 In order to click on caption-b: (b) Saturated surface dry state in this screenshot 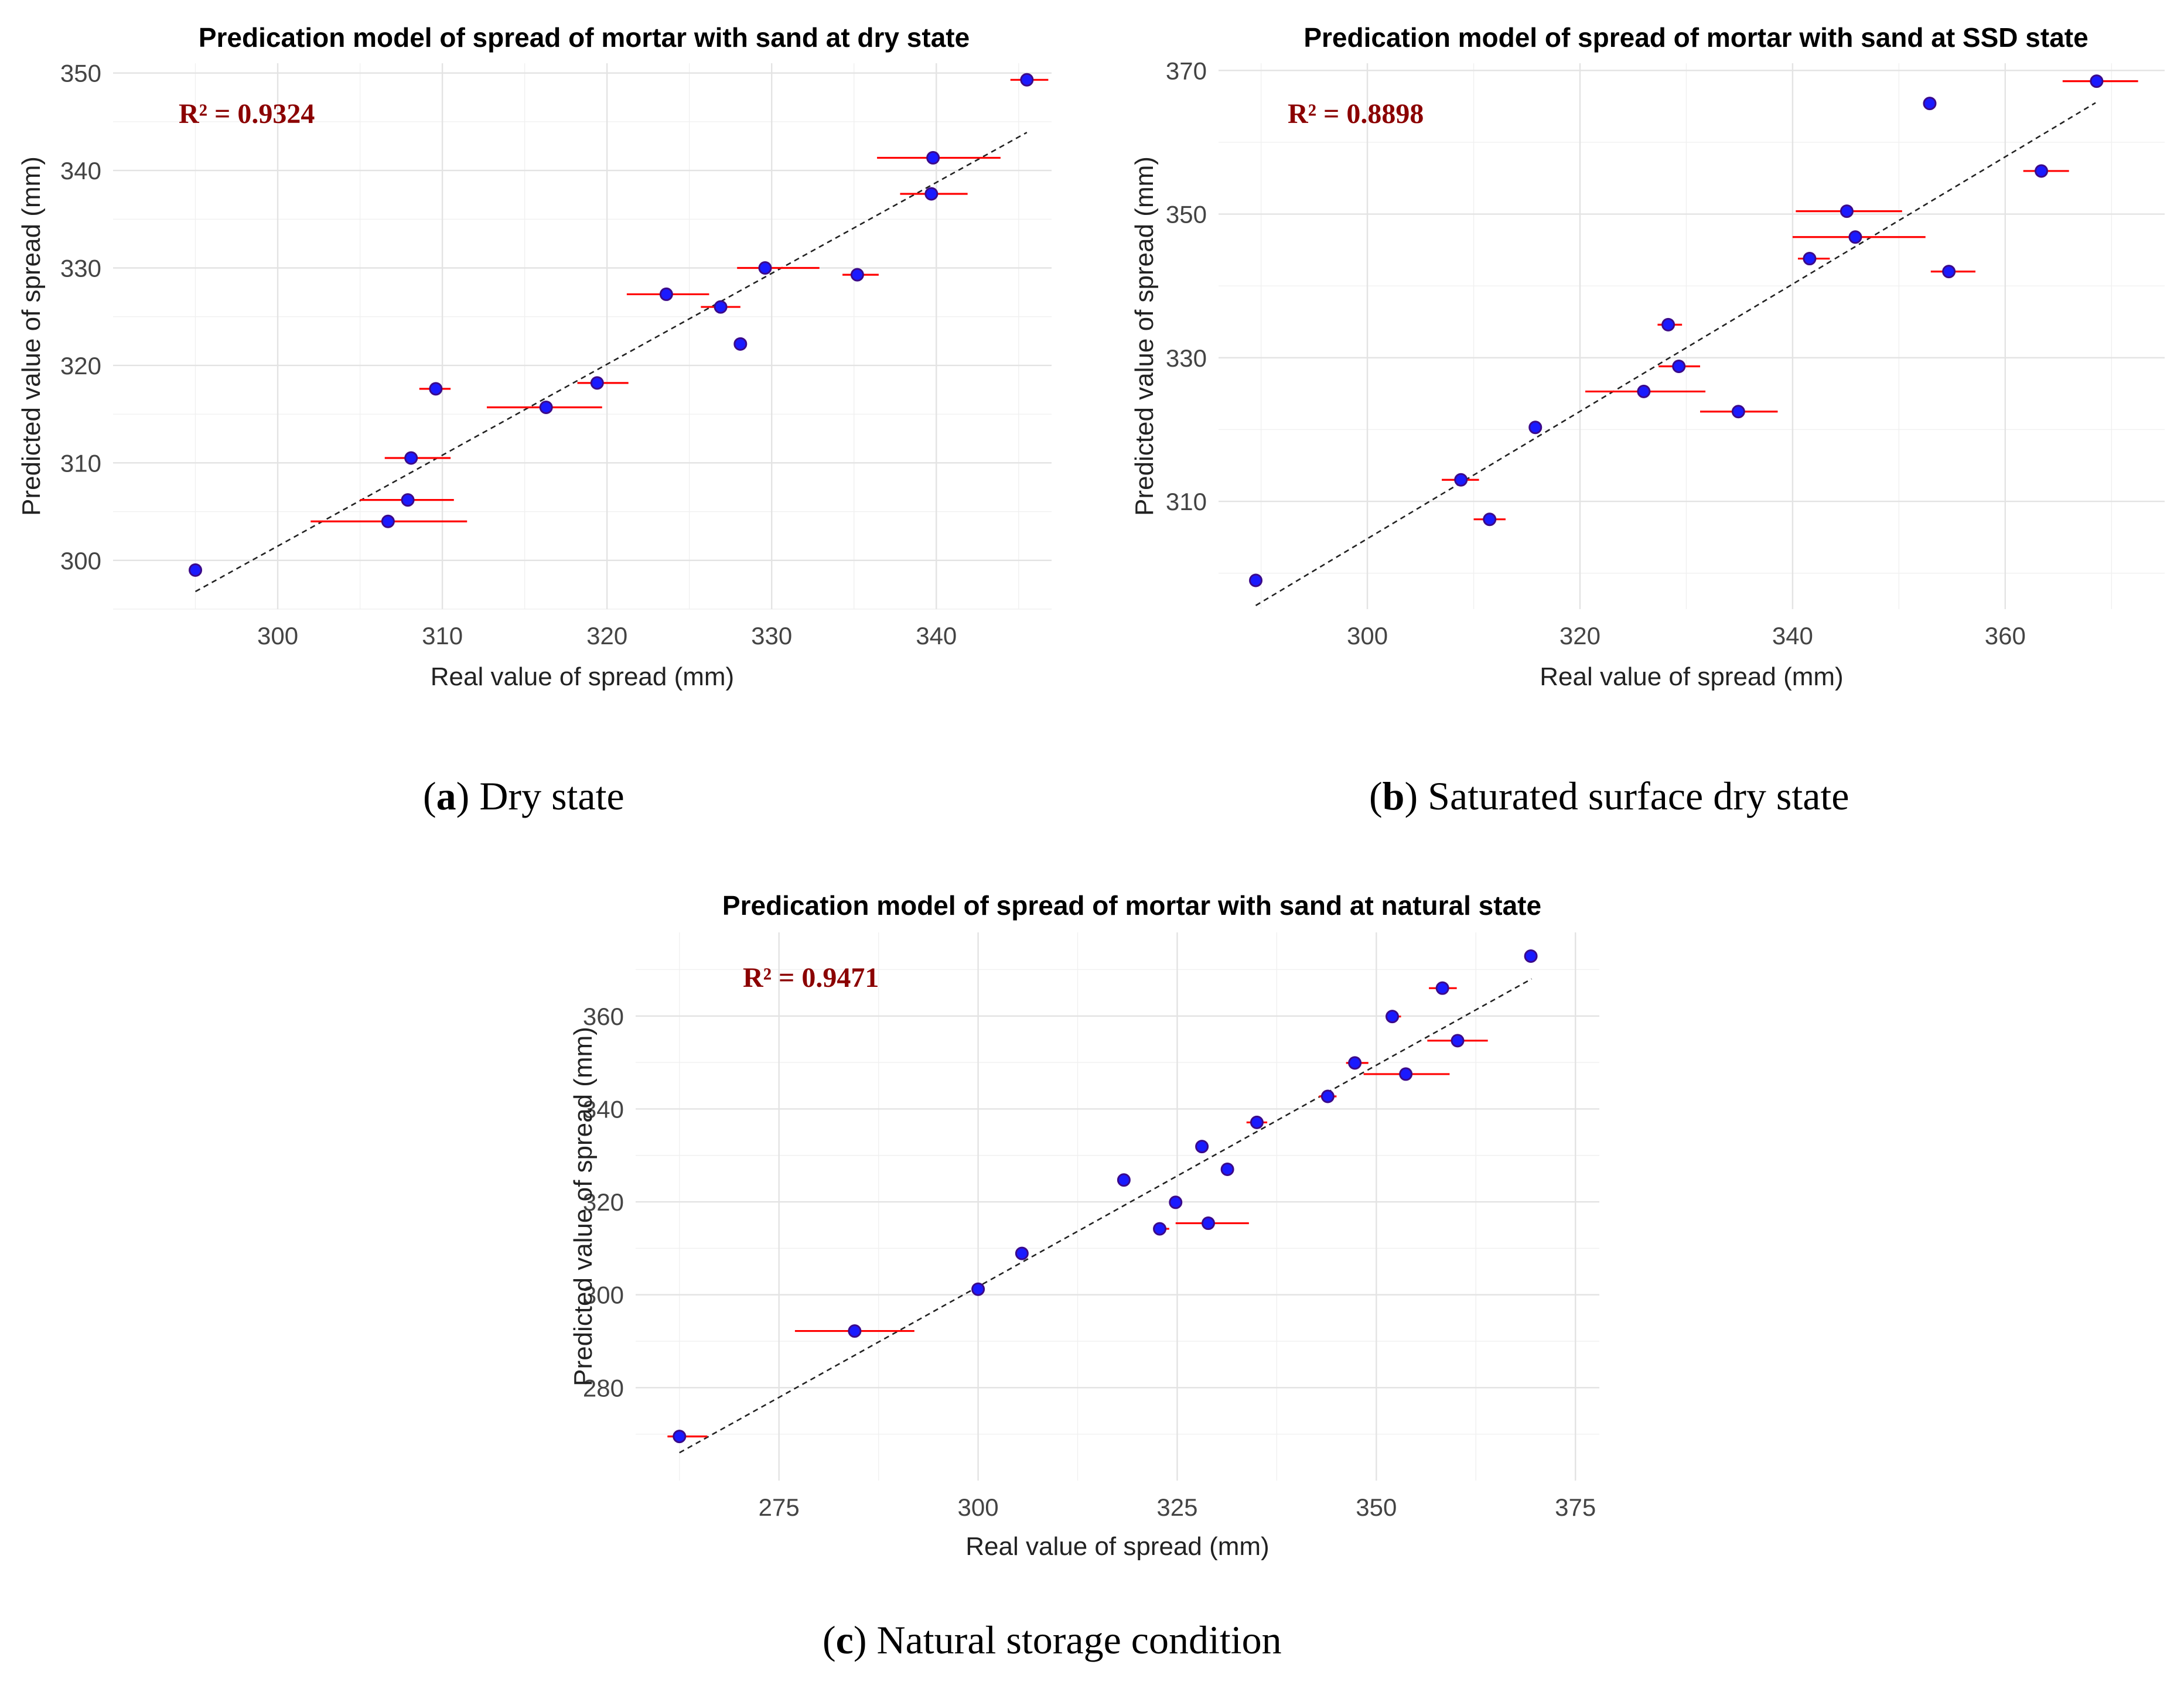, I will do `click(1609, 796)`.